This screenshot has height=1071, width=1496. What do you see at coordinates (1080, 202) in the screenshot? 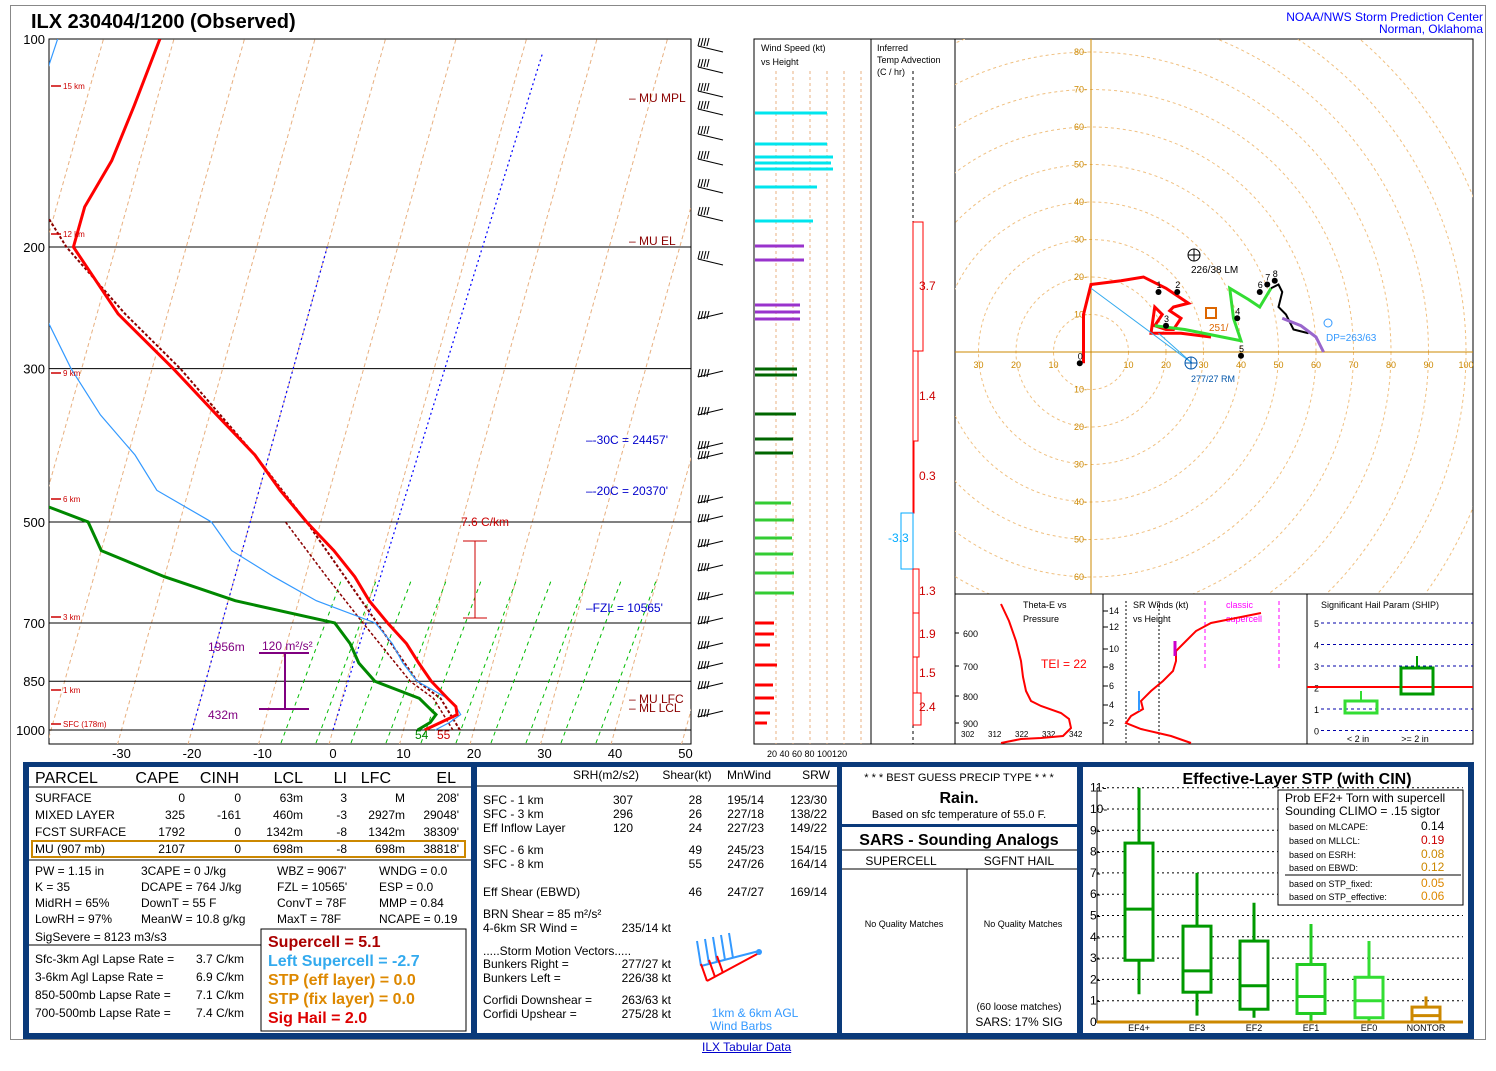
I see `hodo-ring-label: 40-` at bounding box center [1080, 202].